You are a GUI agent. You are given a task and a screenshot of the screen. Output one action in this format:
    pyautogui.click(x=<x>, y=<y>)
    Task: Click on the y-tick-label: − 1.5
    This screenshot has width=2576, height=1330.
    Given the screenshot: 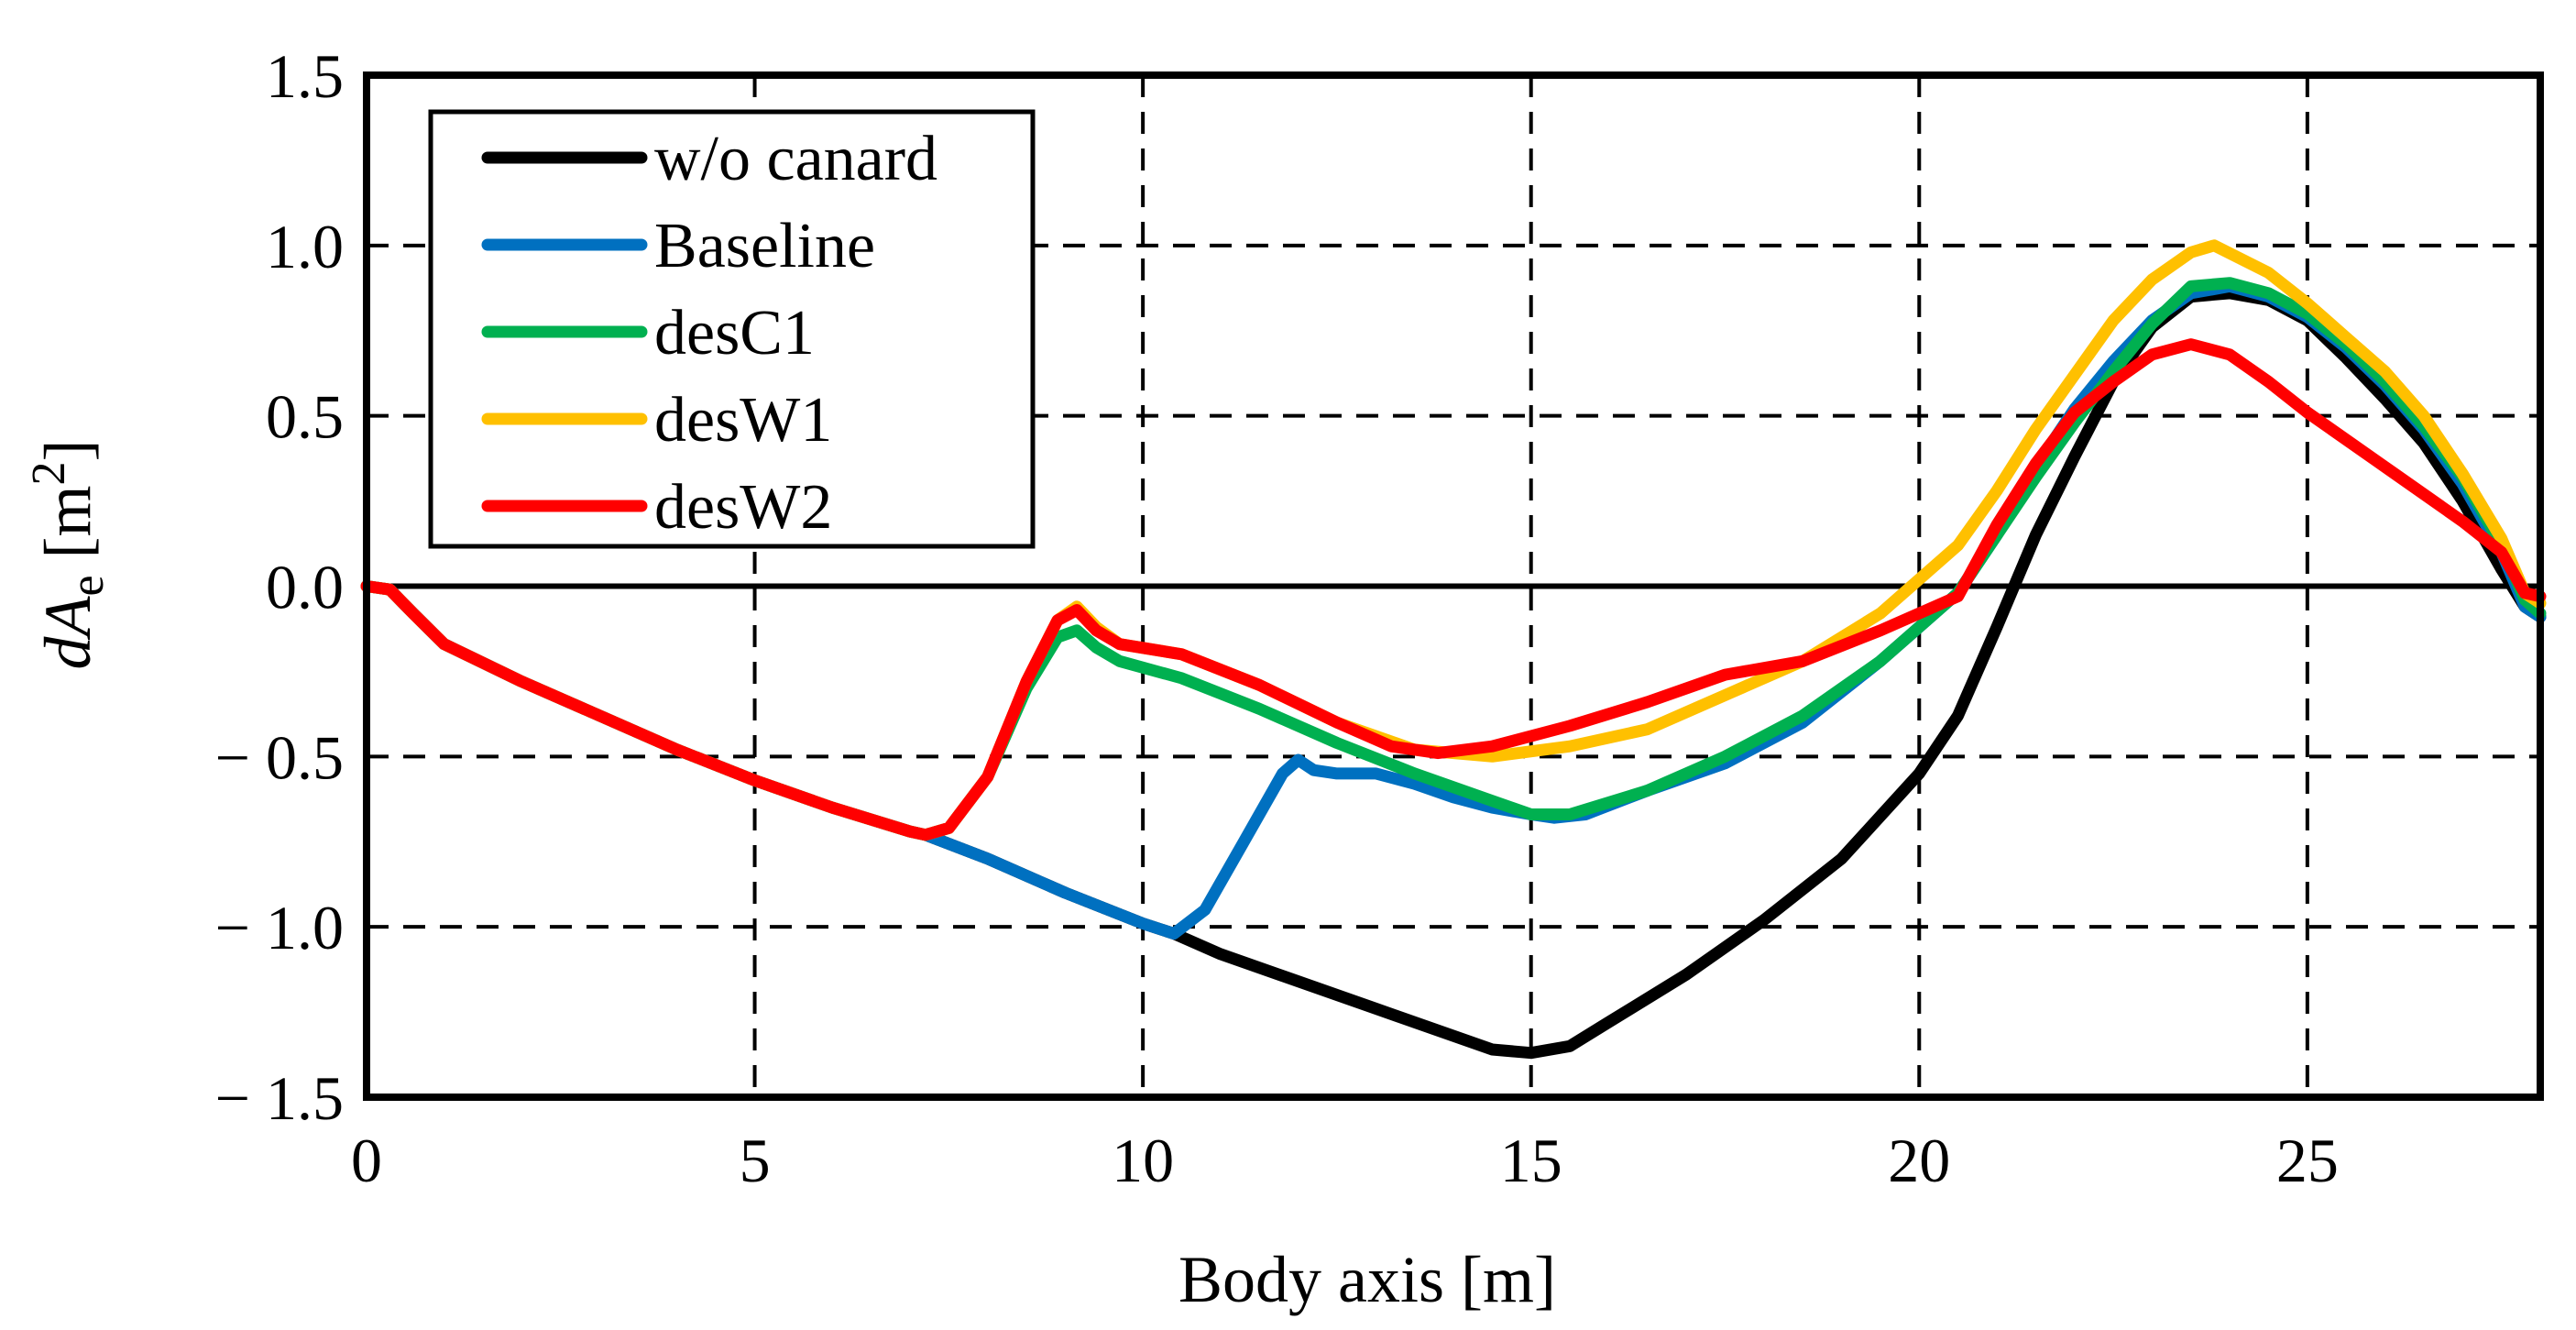 What is the action you would take?
    pyautogui.click(x=279, y=1098)
    